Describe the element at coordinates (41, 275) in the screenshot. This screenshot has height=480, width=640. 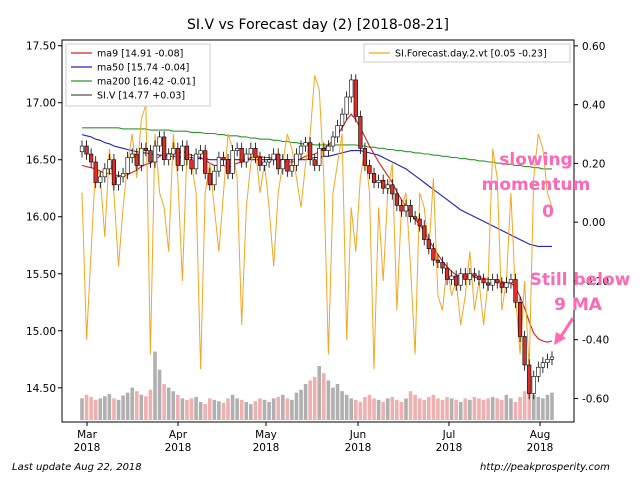
I see `left-tick-label: 15.50` at that location.